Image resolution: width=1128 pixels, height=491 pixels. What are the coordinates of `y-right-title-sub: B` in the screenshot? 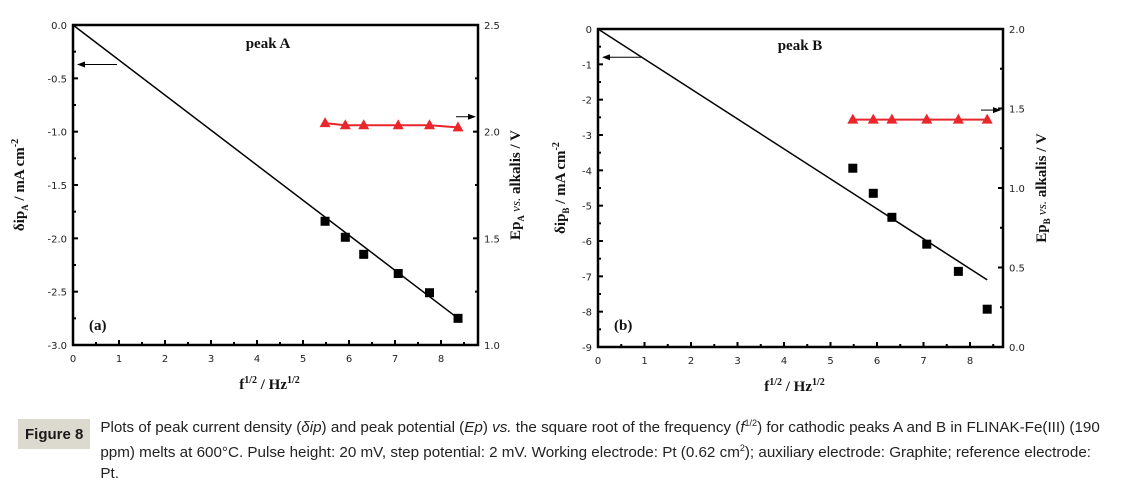 It's located at (1047, 221).